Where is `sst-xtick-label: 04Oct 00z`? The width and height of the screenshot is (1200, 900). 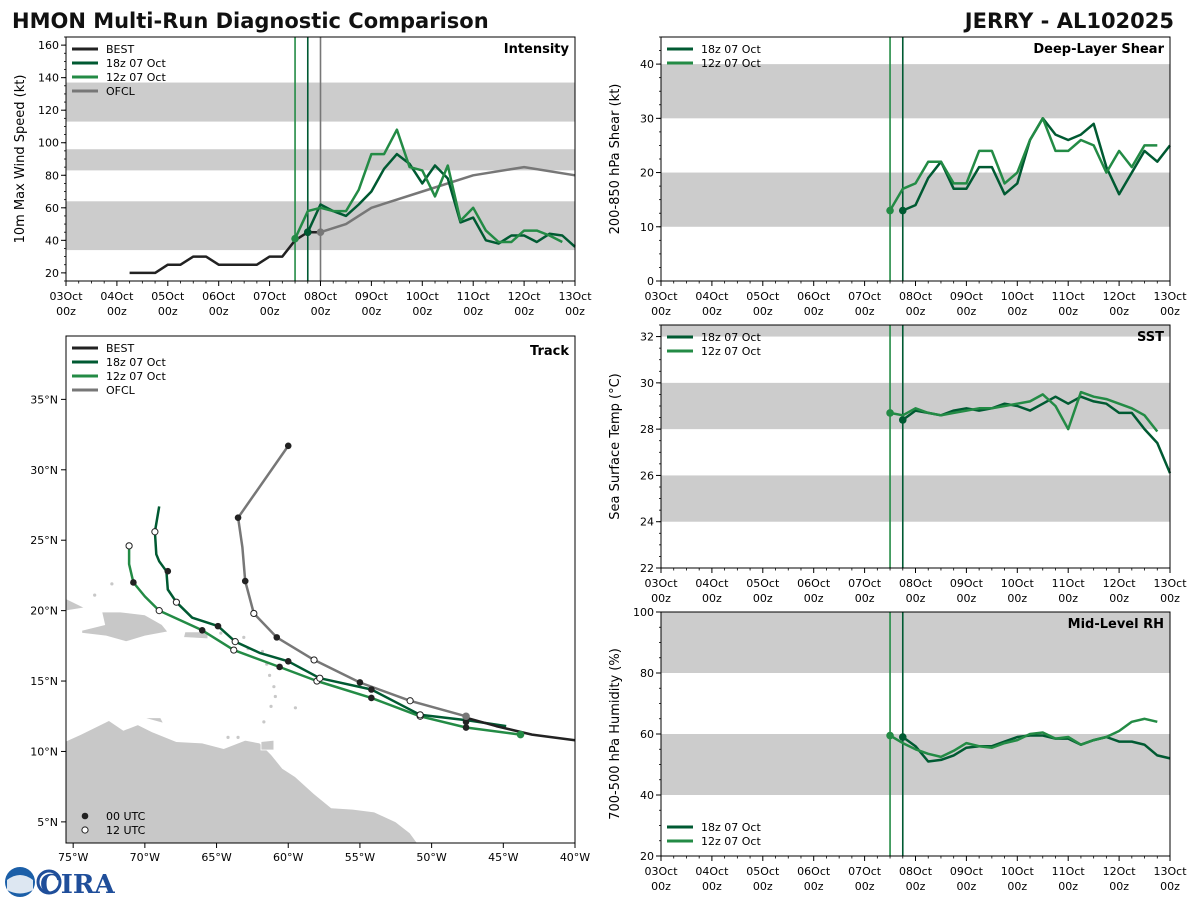
sst-xtick-label: 04Oct 00z is located at coordinates (712, 591).